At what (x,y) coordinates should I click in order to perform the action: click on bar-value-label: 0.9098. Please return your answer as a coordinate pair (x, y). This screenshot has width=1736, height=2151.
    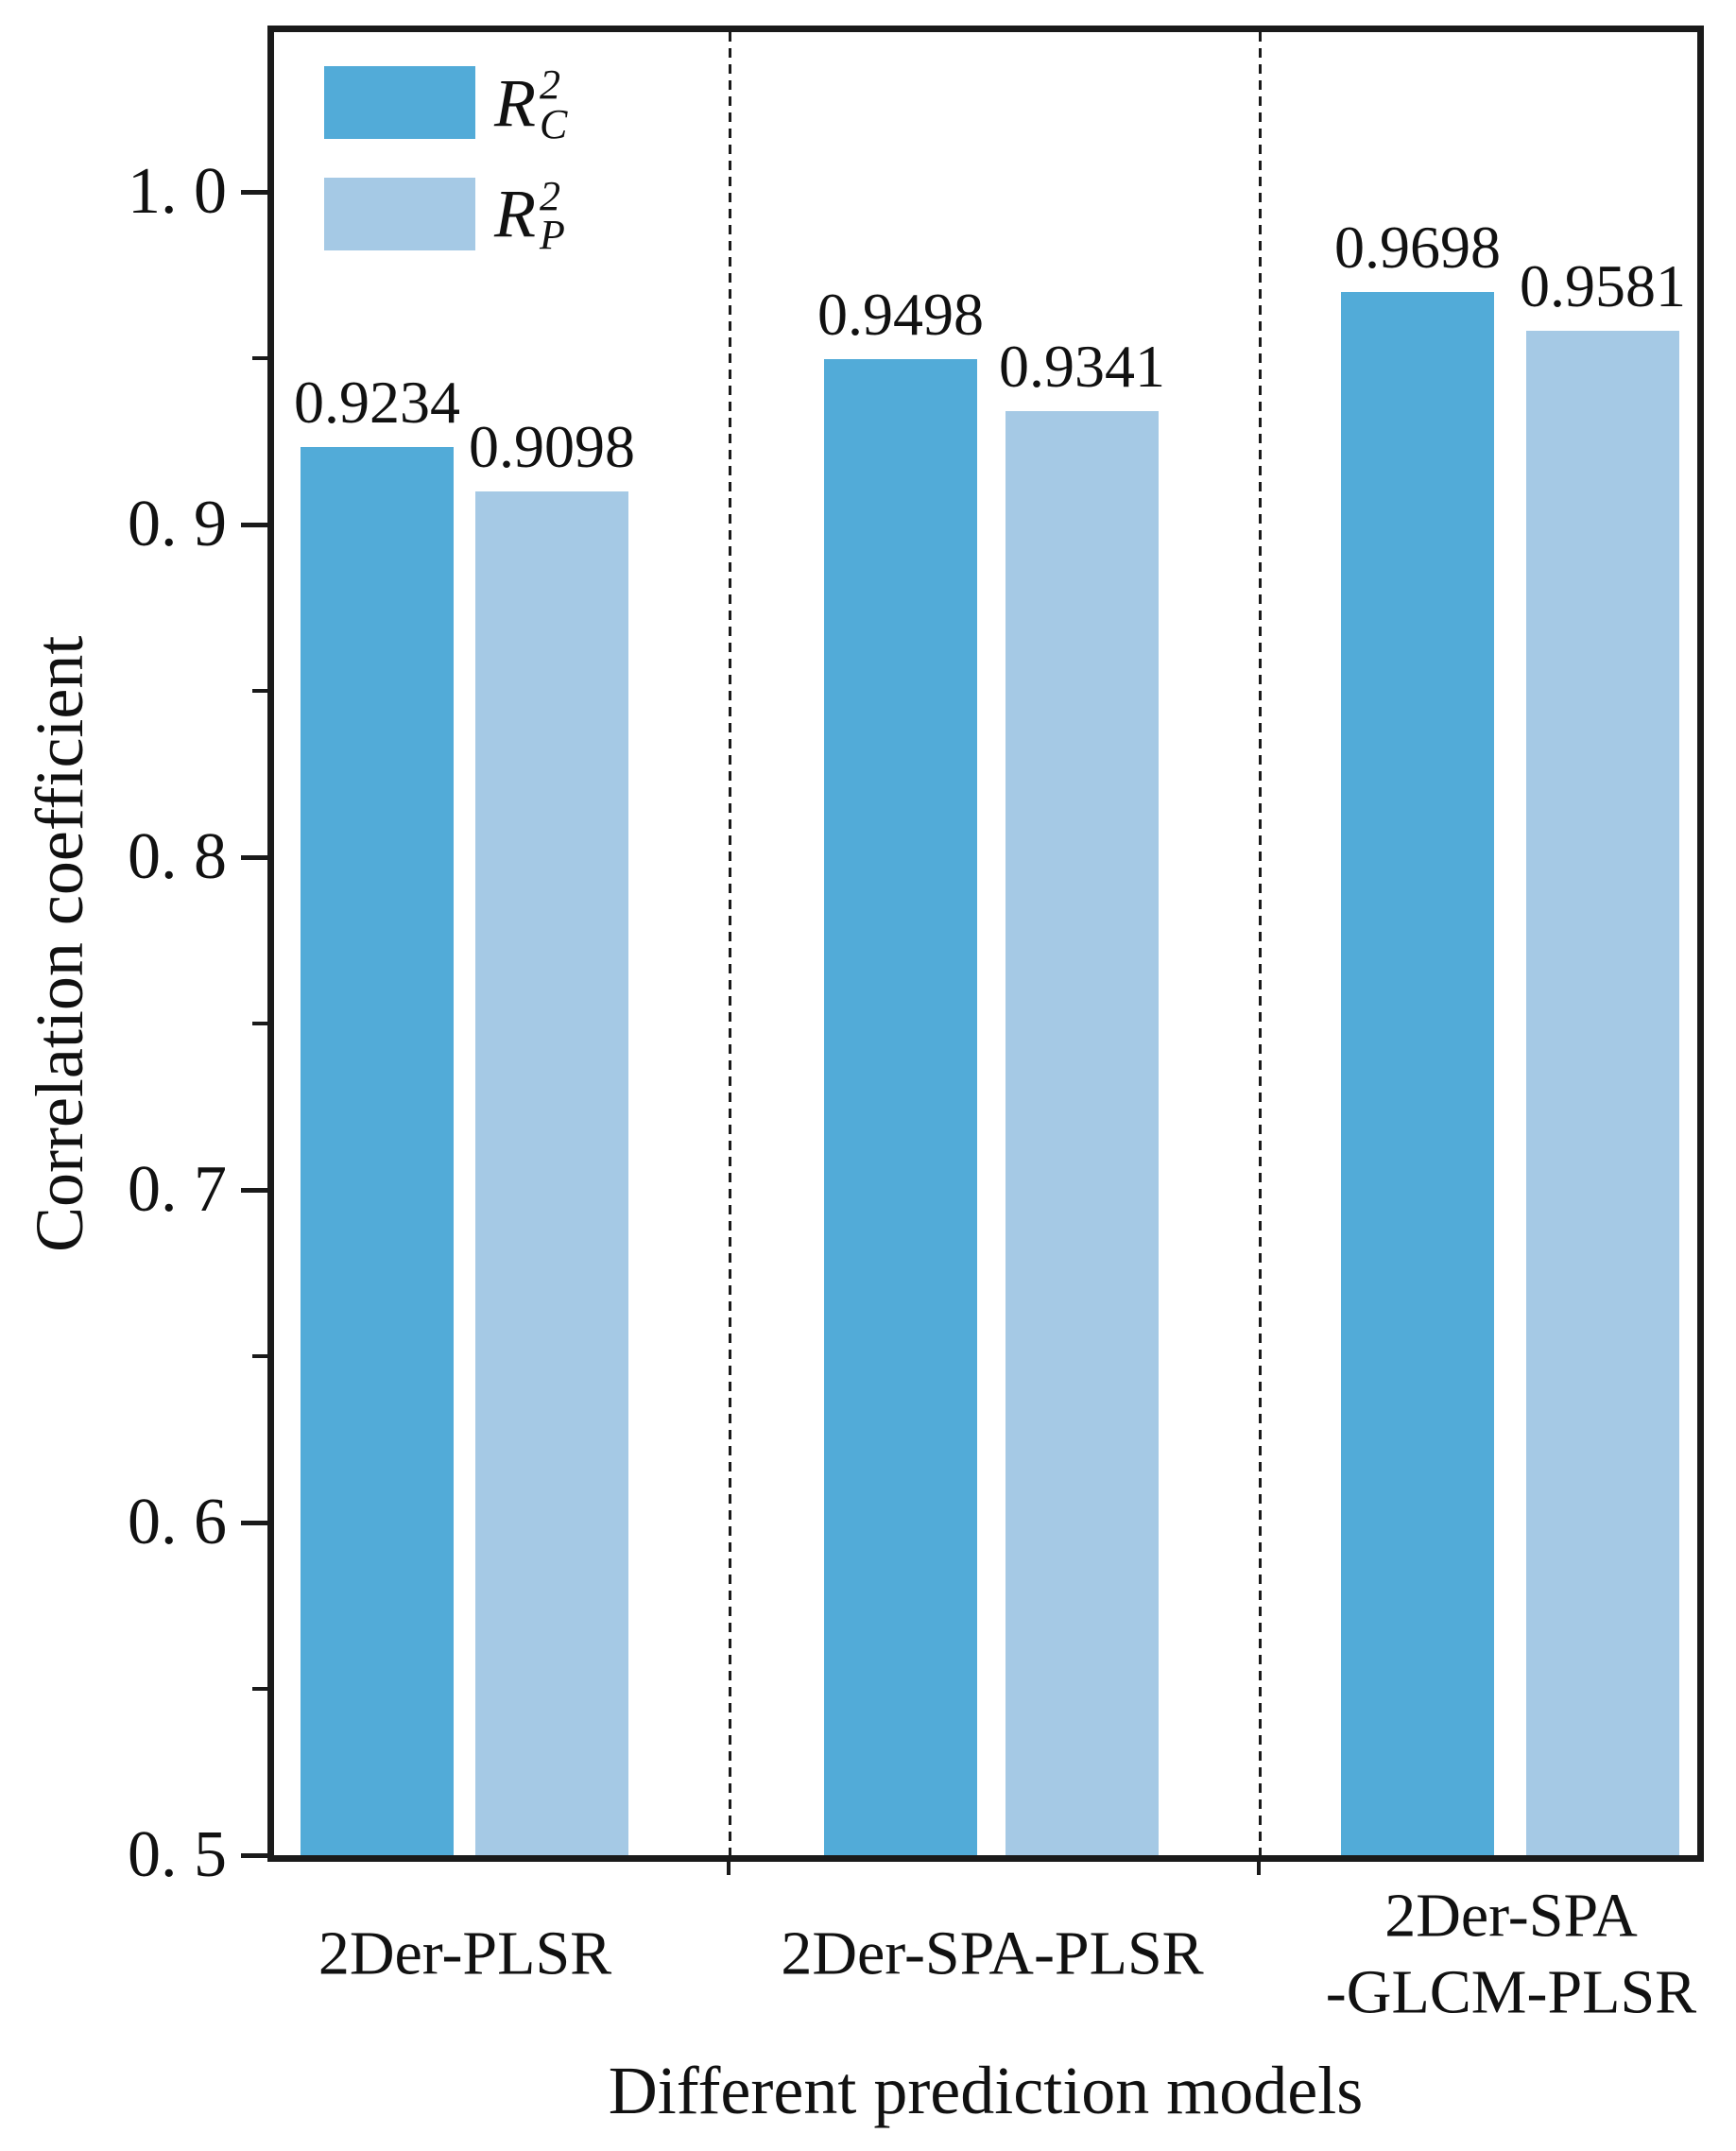
    Looking at the image, I should click on (552, 447).